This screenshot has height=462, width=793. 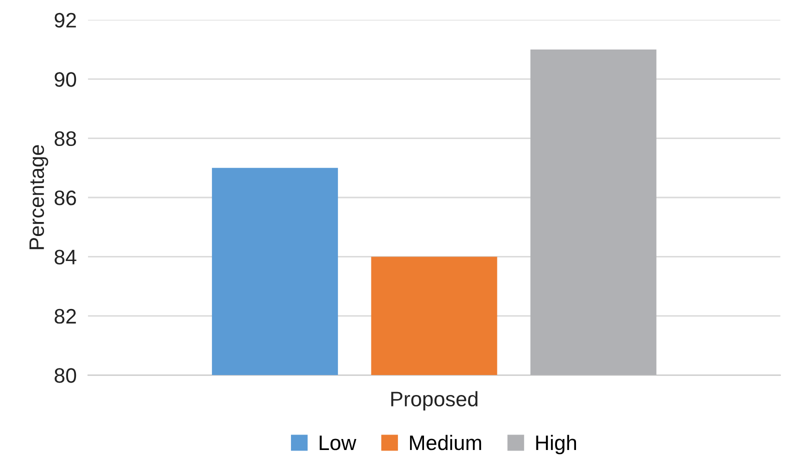 I want to click on legend-label: High, so click(x=556, y=444).